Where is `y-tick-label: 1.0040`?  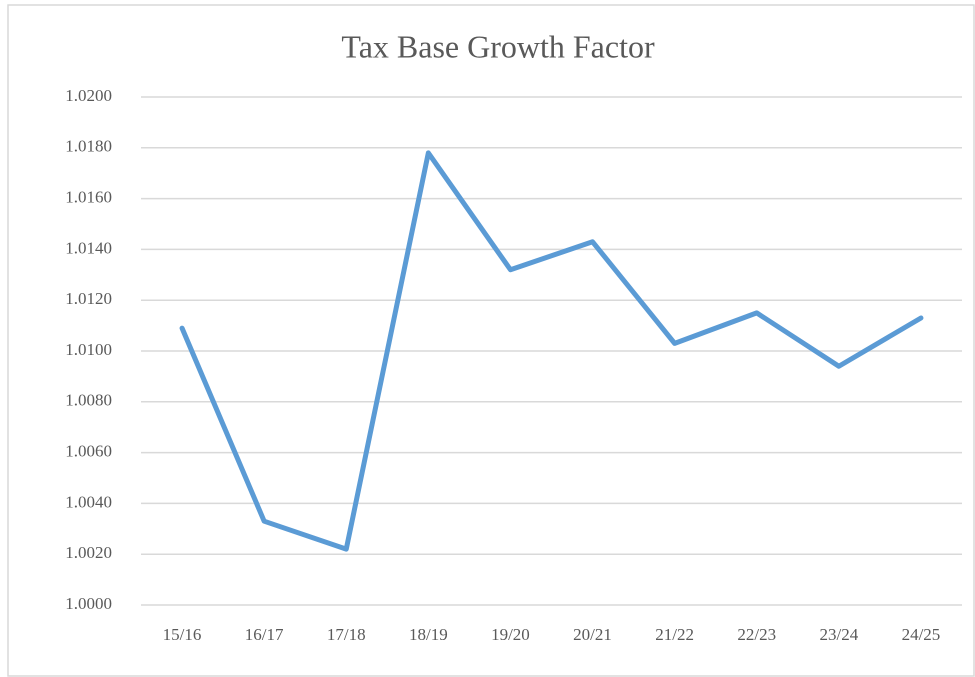
y-tick-label: 1.0040 is located at coordinates (88, 501).